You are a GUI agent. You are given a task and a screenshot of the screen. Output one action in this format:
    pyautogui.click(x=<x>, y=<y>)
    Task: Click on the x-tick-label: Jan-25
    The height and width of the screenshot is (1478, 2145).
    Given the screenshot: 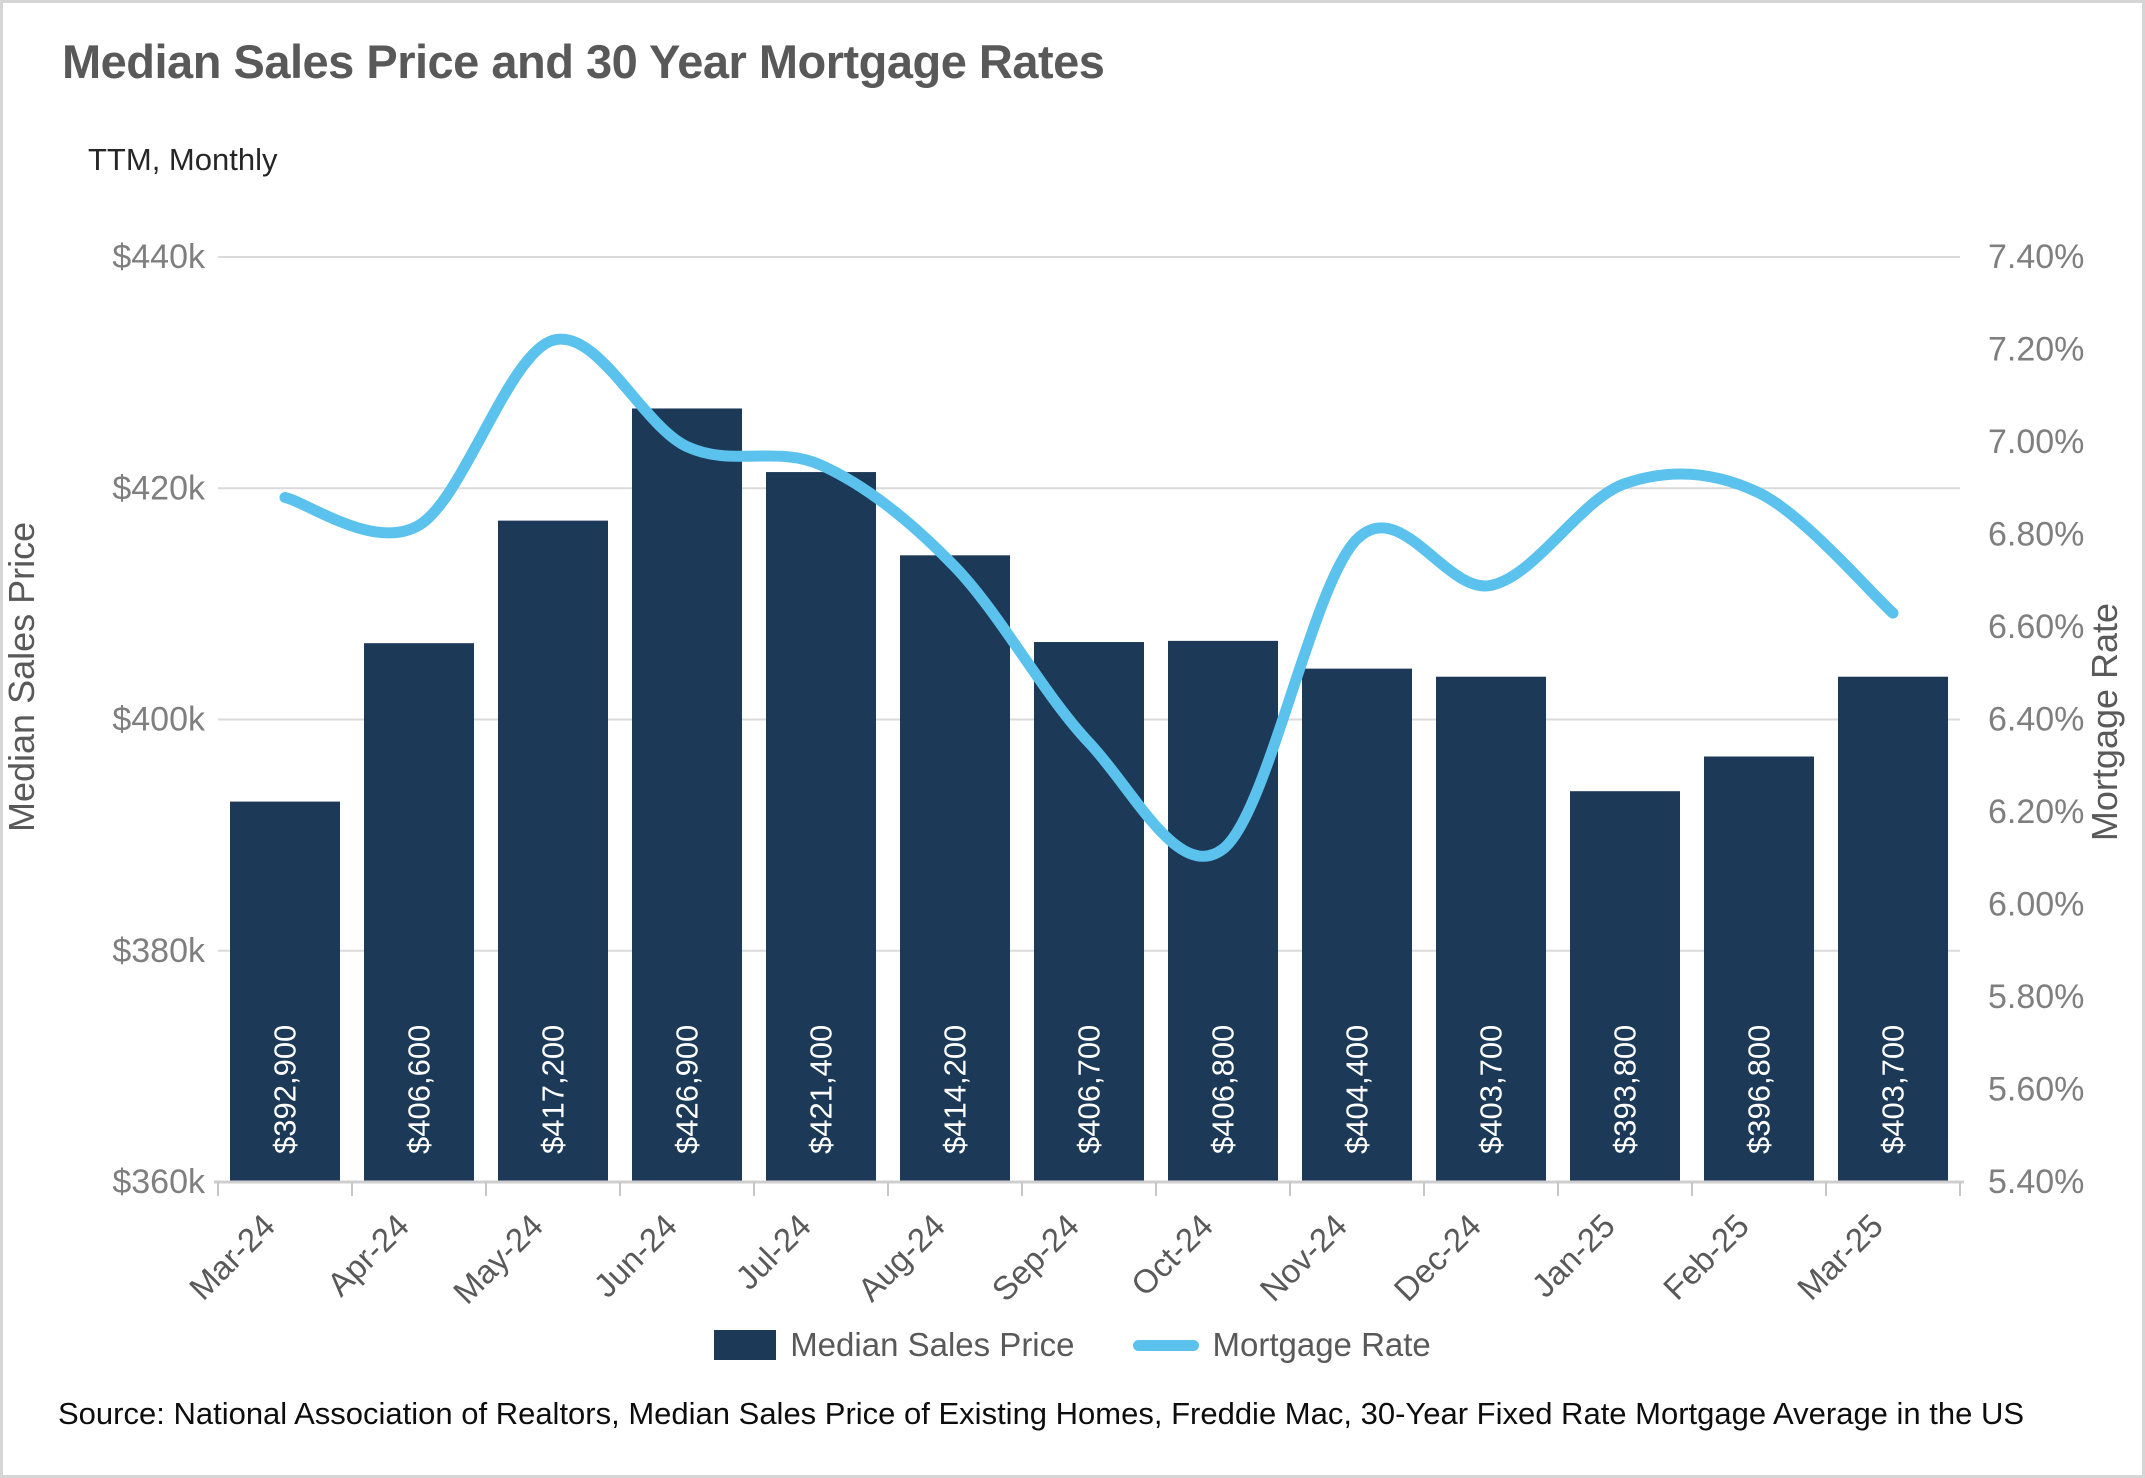 What is the action you would take?
    pyautogui.click(x=1573, y=1256)
    